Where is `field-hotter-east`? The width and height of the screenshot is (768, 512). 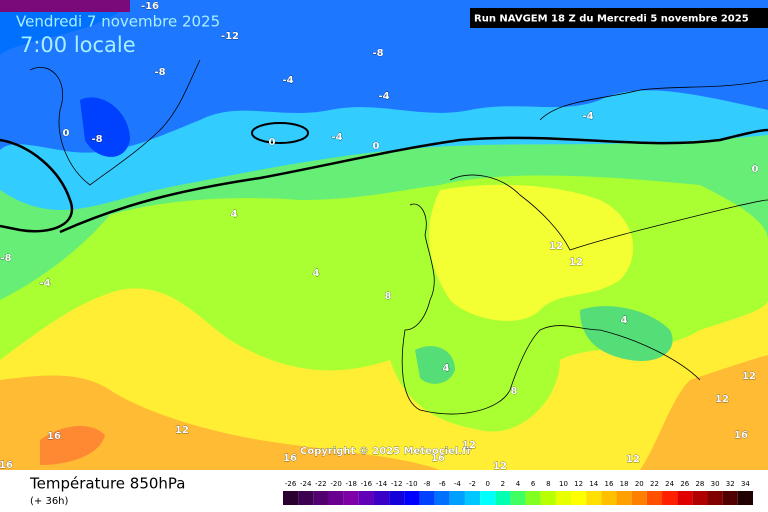 field-hotter-east is located at coordinates (704, 412).